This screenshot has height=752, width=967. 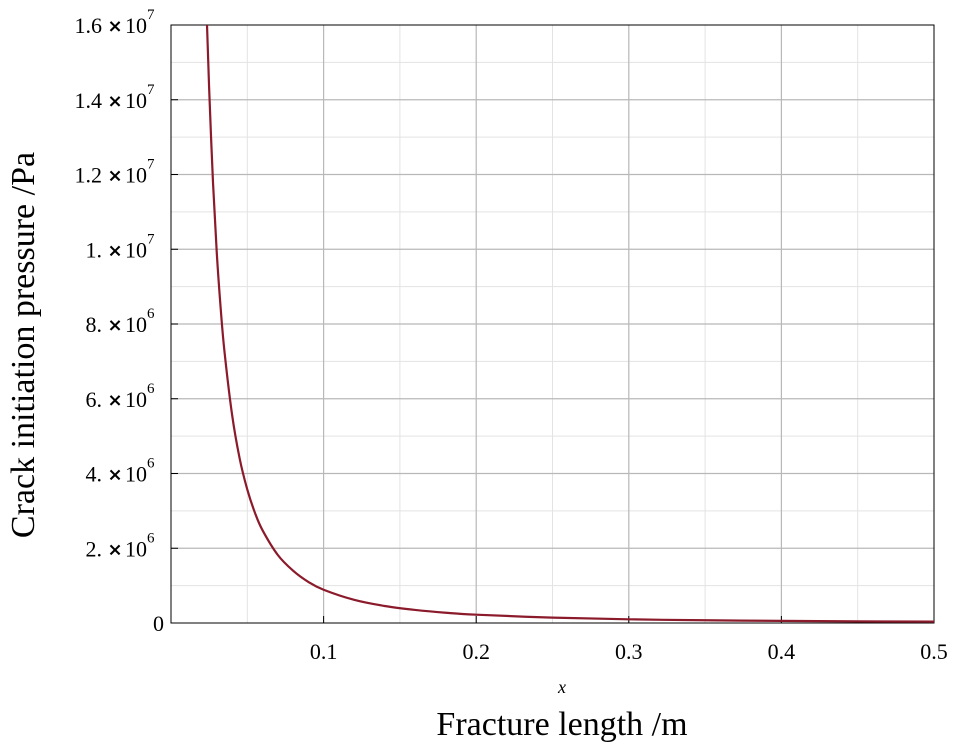 I want to click on y-tick-mantissa: 8., so click(x=94, y=324).